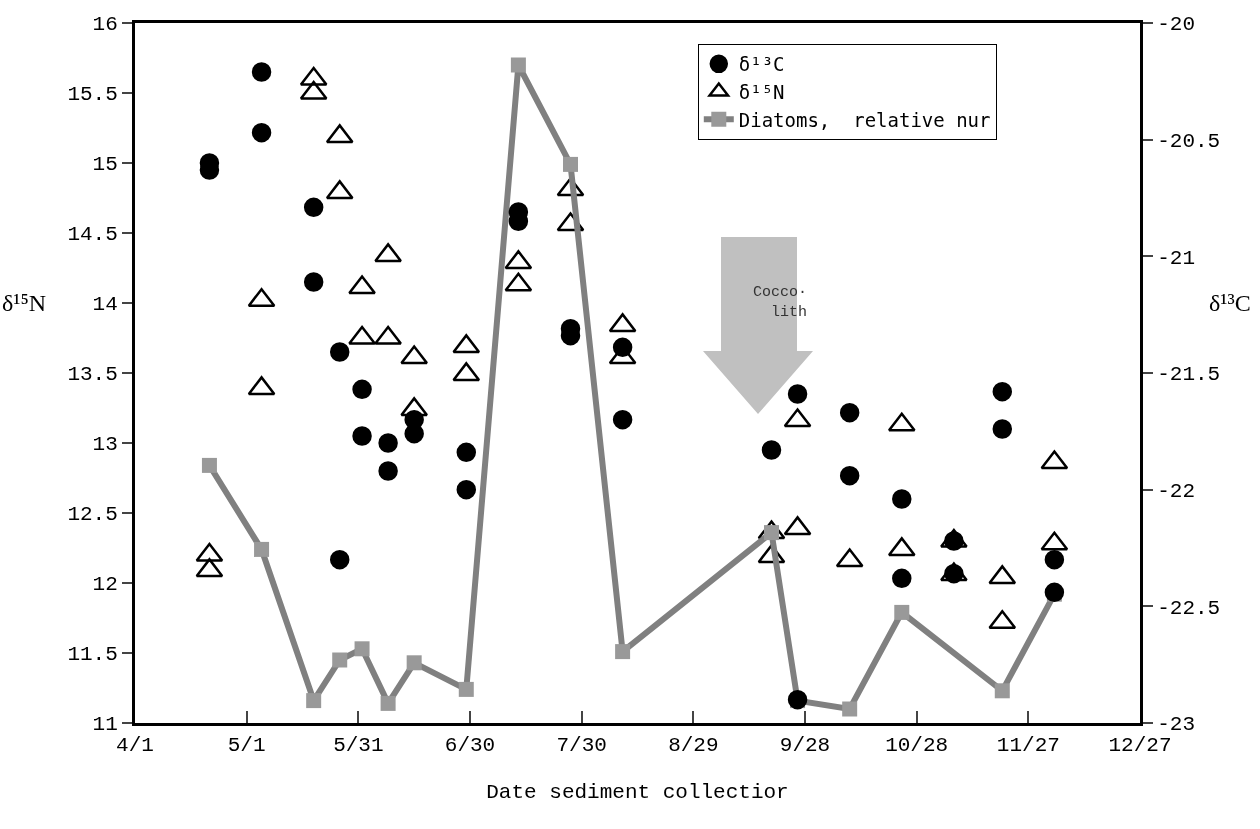  What do you see at coordinates (105, 165) in the screenshot?
I see `y-tick-label: 15` at bounding box center [105, 165].